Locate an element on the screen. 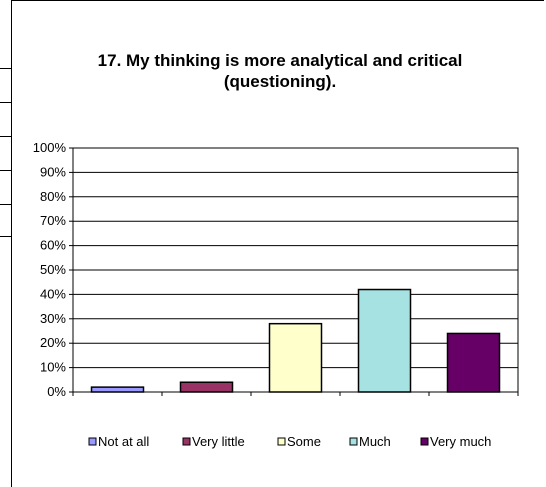 The width and height of the screenshot is (546, 487). legend-label: Very much is located at coordinates (460, 441).